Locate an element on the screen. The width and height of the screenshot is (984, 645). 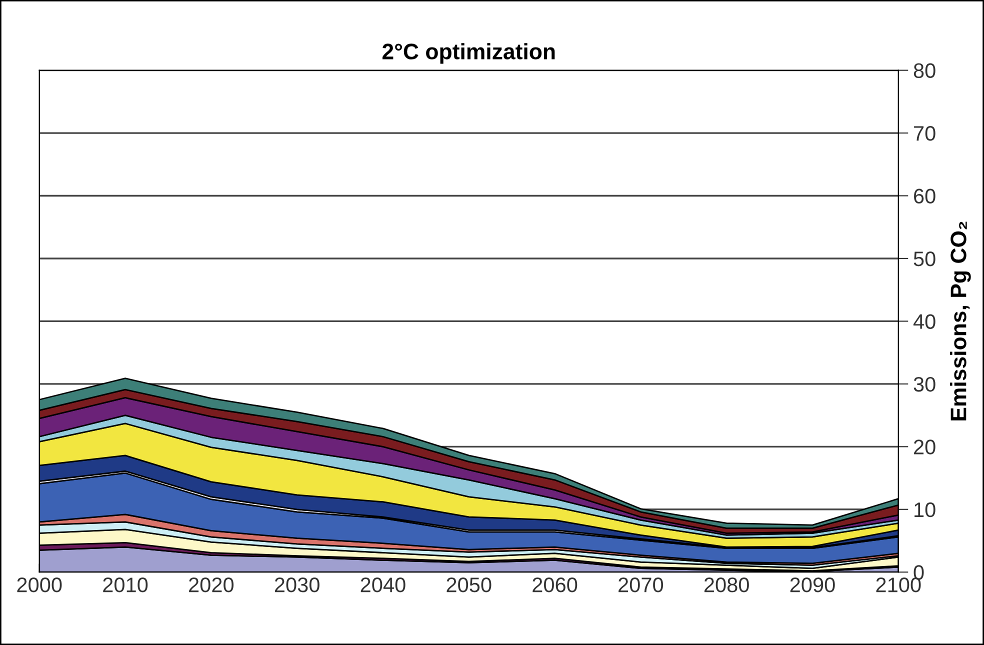
x-tick-label: 2090 is located at coordinates (812, 585).